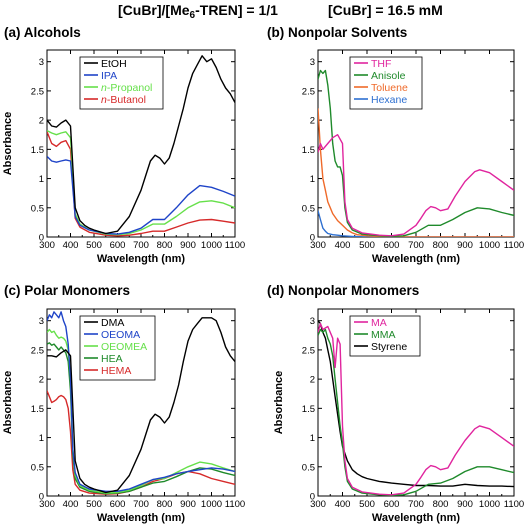 This screenshot has width=525, height=526. I want to click on legend-entry: Toluene, so click(389, 88).